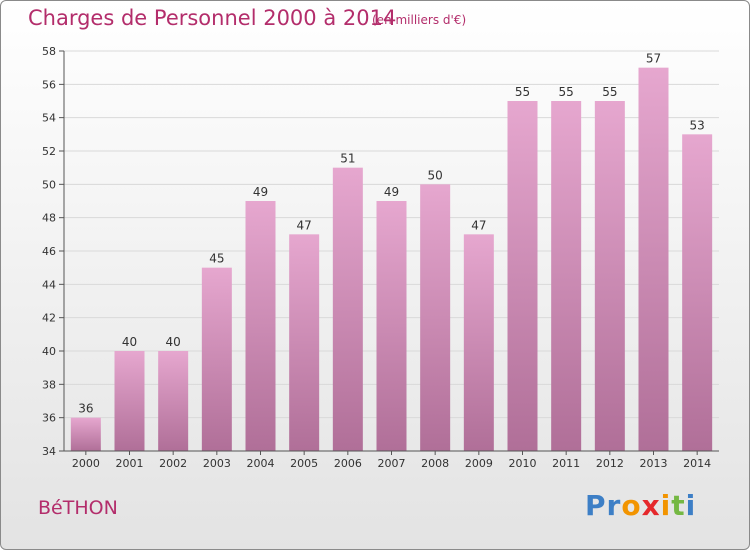  Describe the element at coordinates (614, 505) in the screenshot. I see `logo-letter: r` at that location.